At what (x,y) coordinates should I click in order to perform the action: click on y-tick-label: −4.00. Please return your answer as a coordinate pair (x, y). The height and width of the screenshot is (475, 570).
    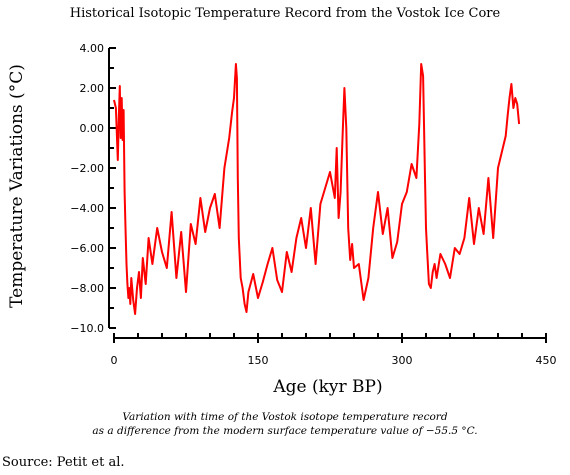
    Looking at the image, I should click on (87, 208).